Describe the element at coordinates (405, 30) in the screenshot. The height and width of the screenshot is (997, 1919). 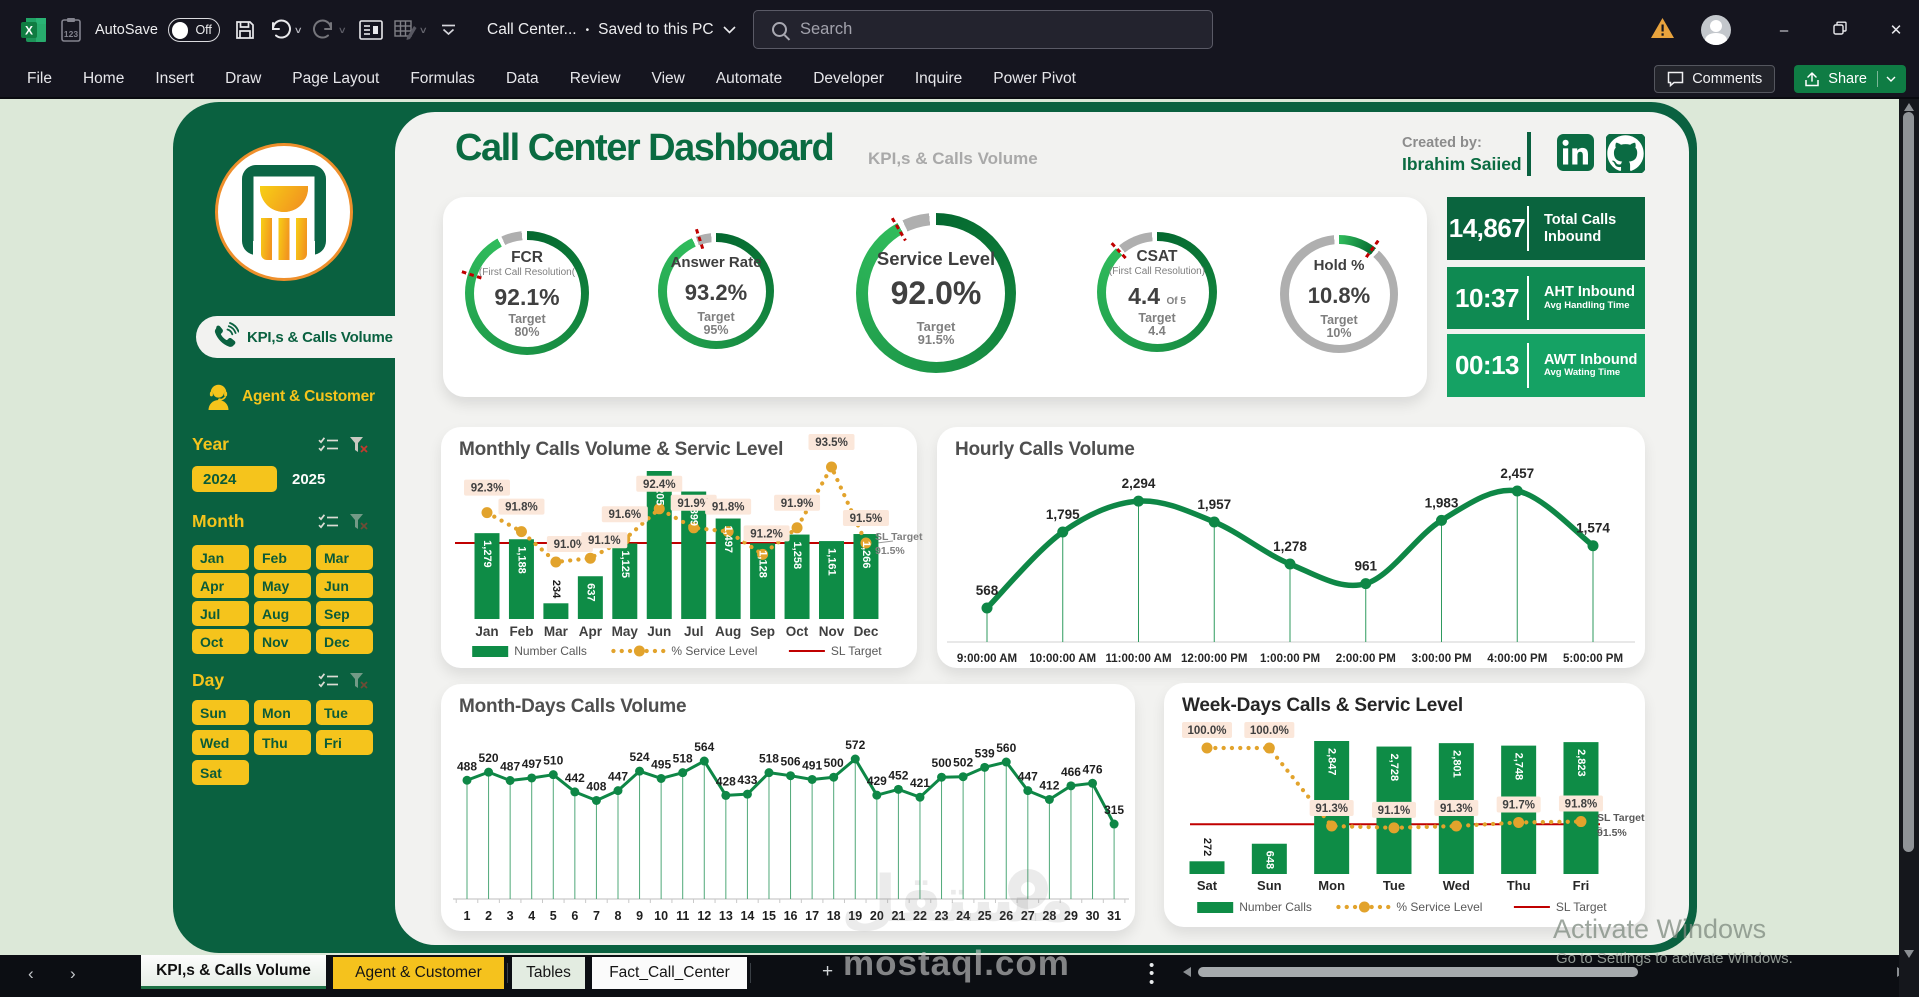
I see `format-painter-icon` at that location.